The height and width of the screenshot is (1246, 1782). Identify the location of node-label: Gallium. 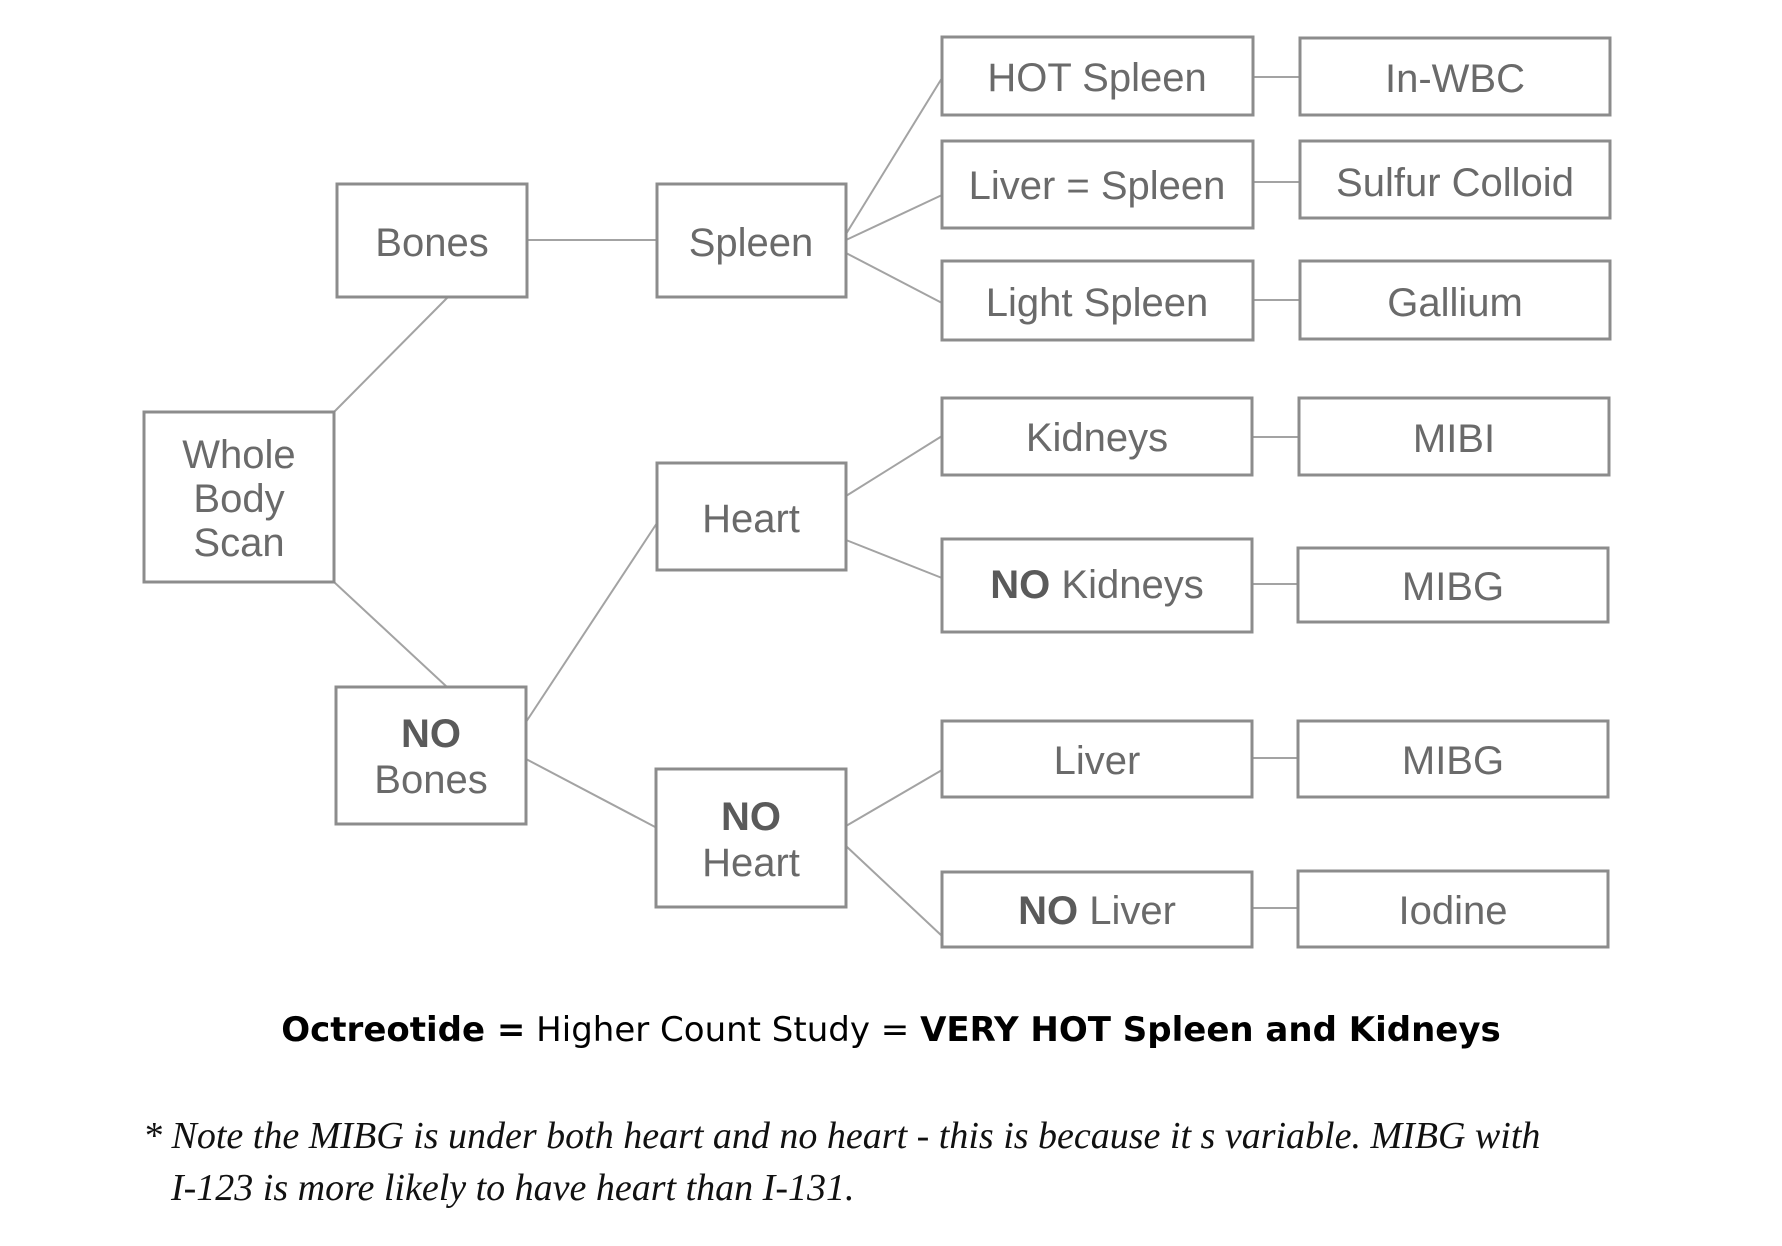
(1455, 303).